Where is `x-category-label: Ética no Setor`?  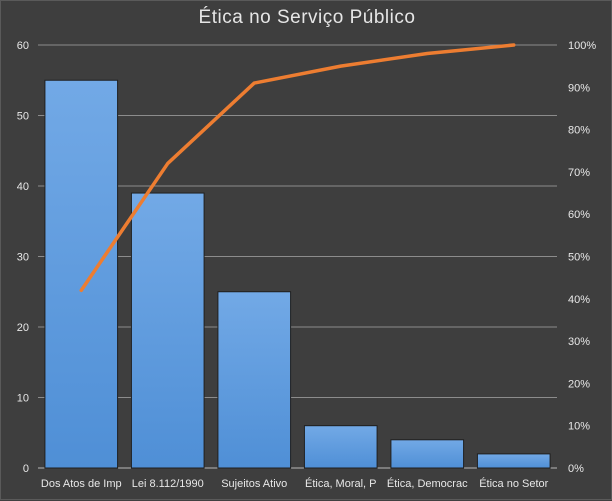 x-category-label: Ética no Setor is located at coordinates (513, 483).